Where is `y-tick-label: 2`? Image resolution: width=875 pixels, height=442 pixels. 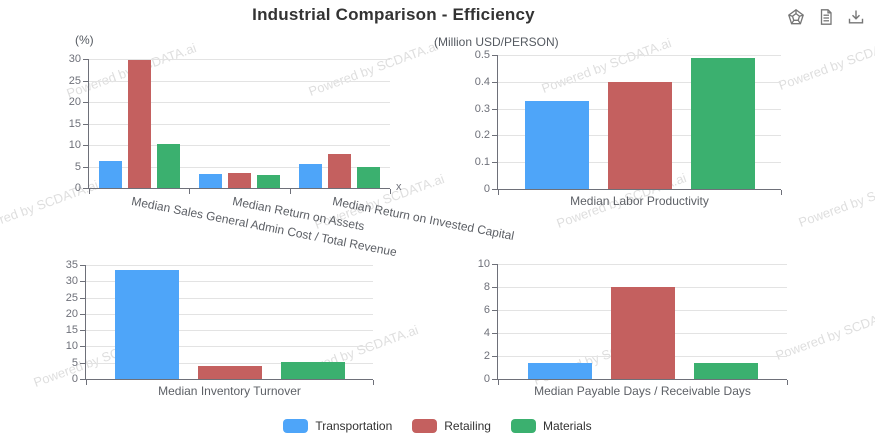 y-tick-label: 2 is located at coordinates (486, 356).